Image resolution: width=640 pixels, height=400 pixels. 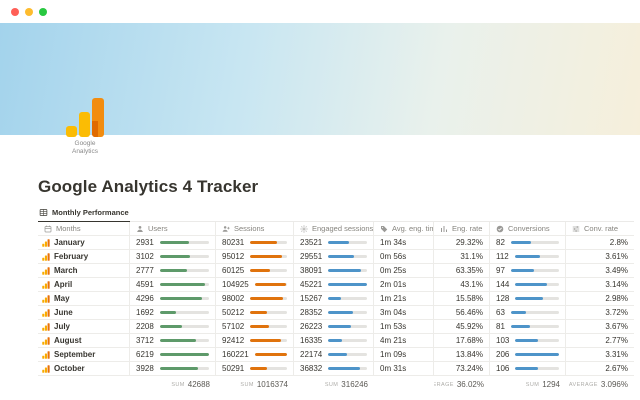 I want to click on cell-avg_time: 2m 01s, so click(x=404, y=285).